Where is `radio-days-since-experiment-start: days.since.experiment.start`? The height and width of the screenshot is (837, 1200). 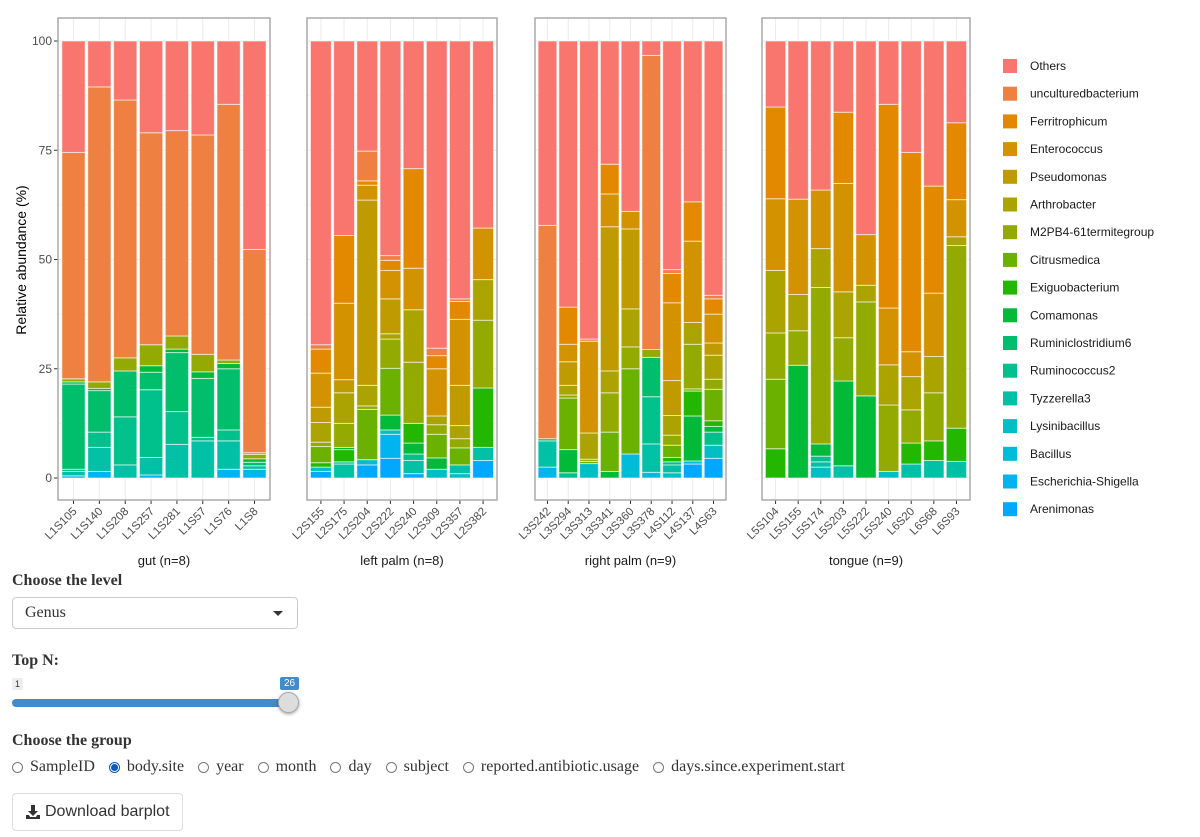 radio-days-since-experiment-start: days.since.experiment.start is located at coordinates (749, 767).